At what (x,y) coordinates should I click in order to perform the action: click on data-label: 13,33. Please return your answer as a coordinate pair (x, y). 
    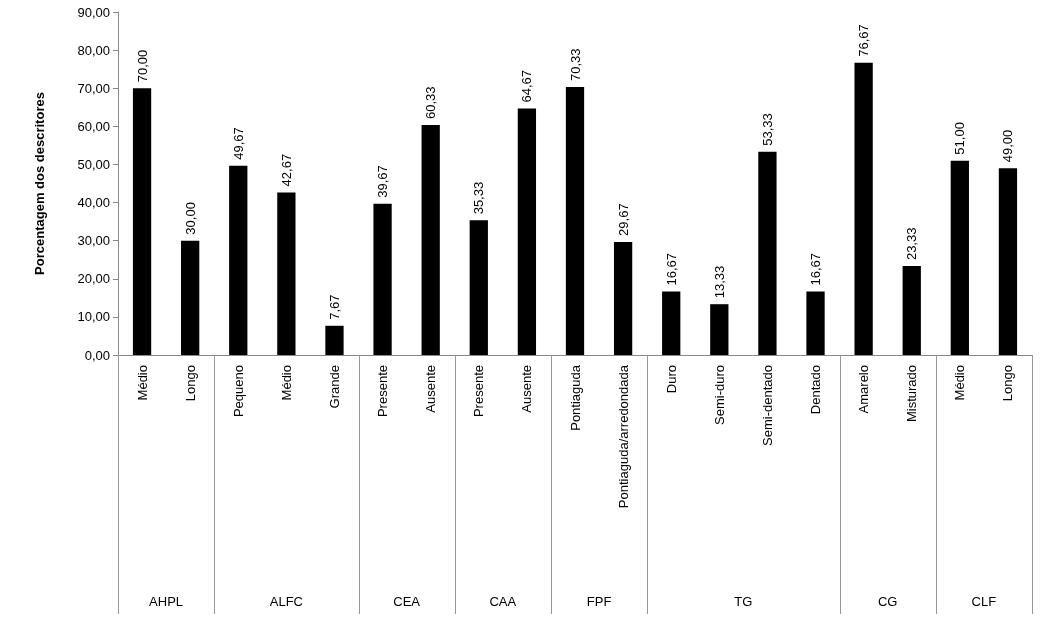
    Looking at the image, I should click on (719, 282).